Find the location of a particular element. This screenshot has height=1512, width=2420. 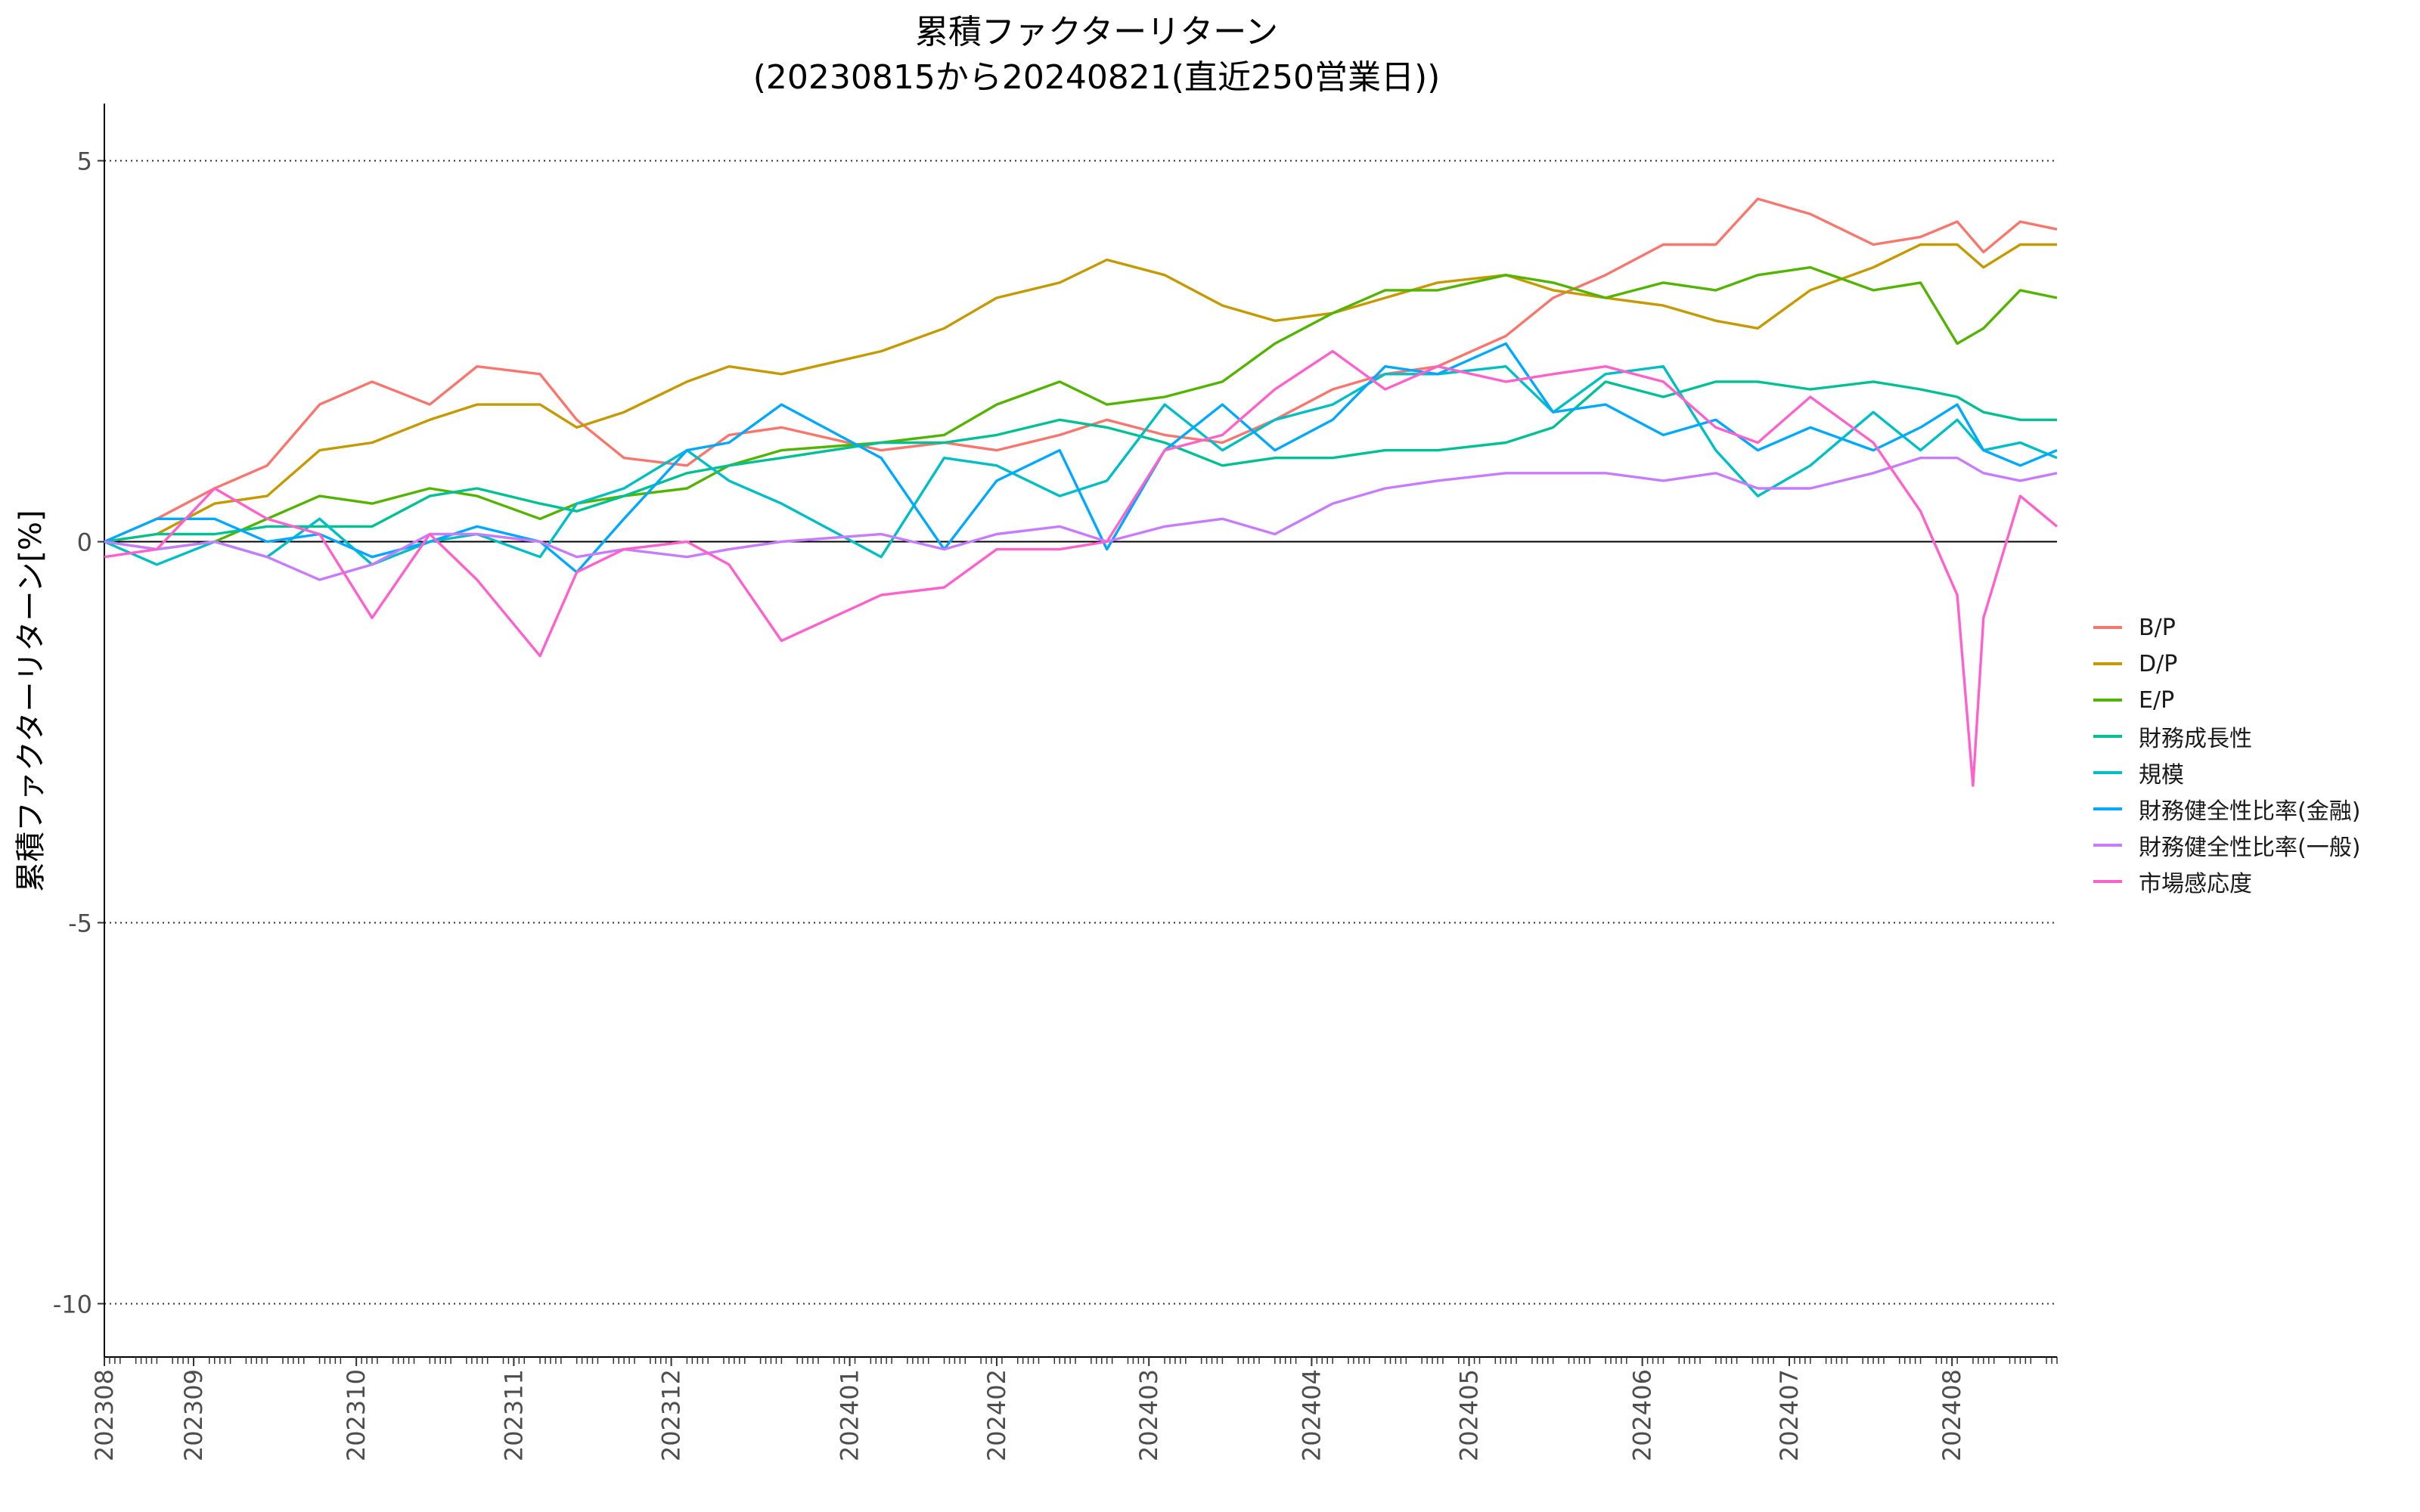

x-tick-label: 202403 is located at coordinates (1148, 1415).